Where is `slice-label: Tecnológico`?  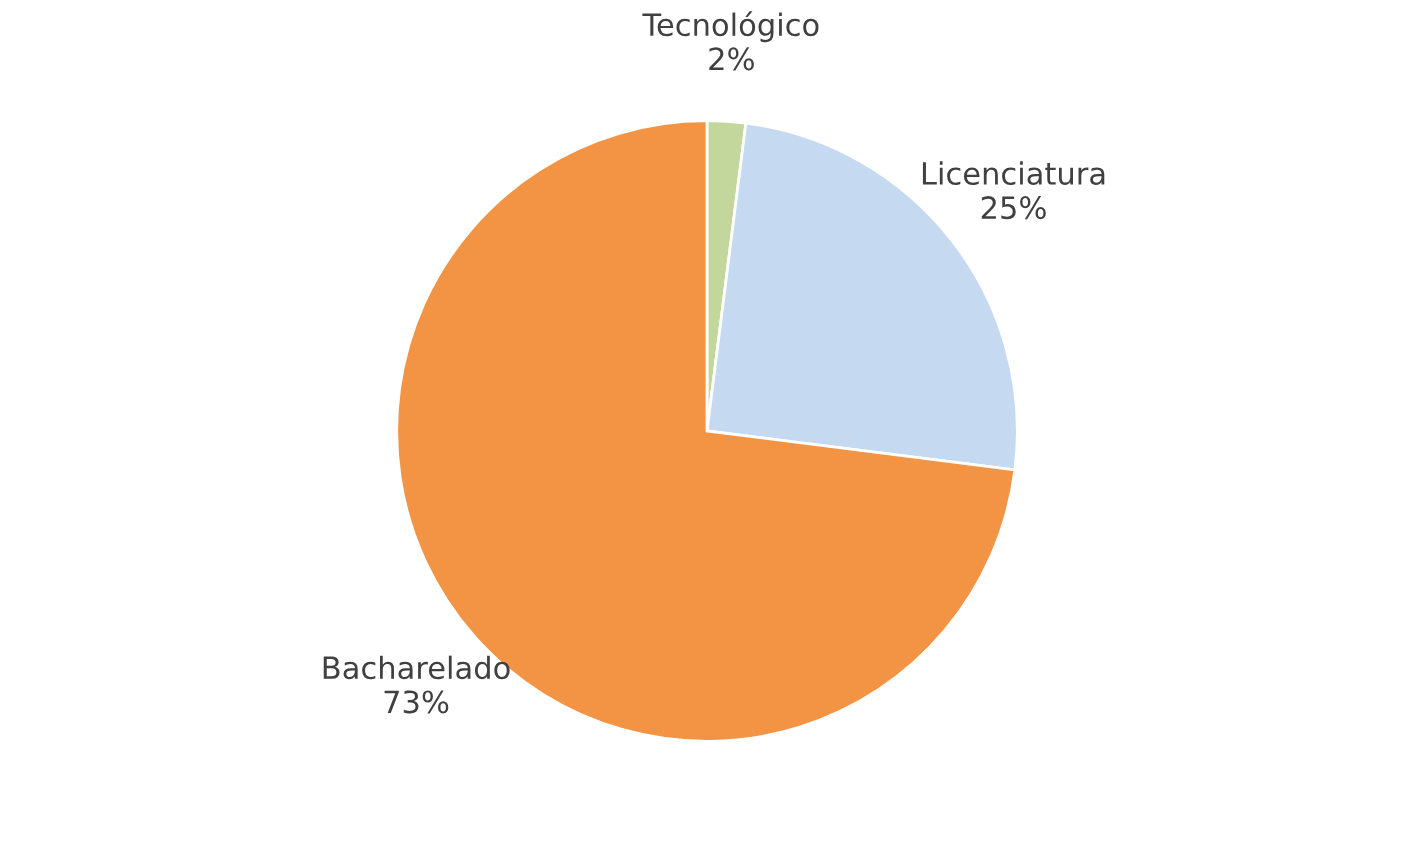 slice-label: Tecnológico is located at coordinates (730, 27).